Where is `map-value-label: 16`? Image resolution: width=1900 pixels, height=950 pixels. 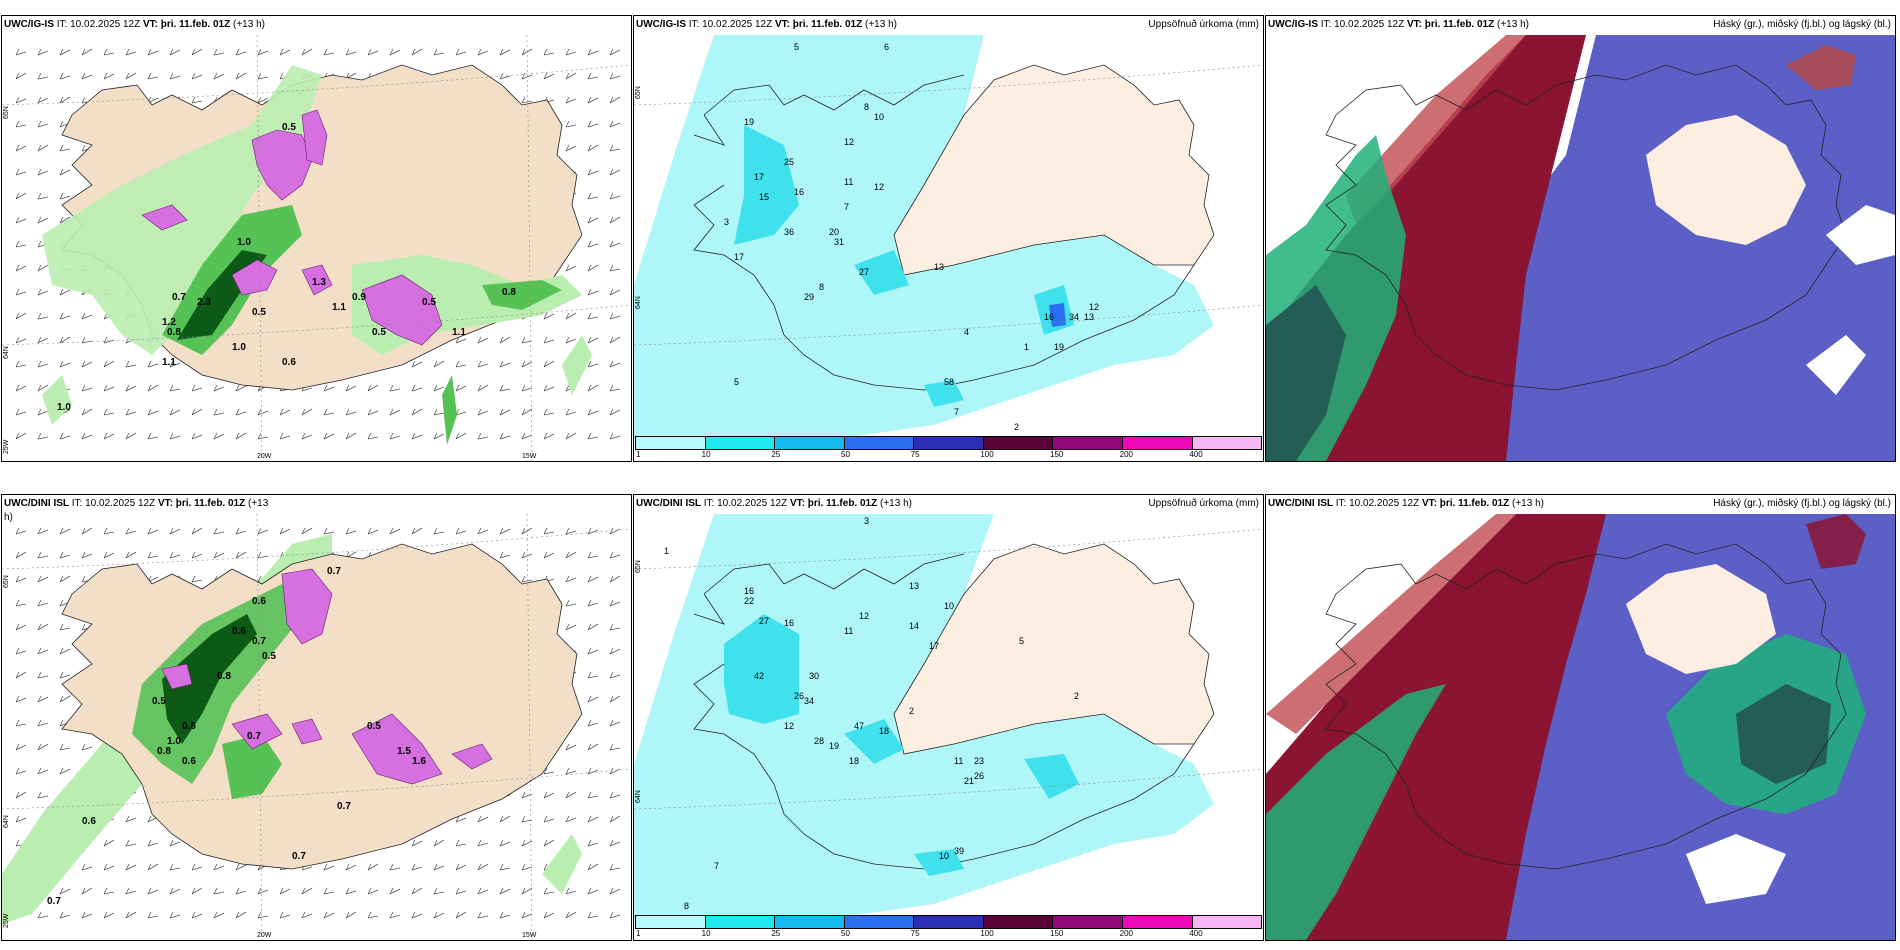
map-value-label: 16 is located at coordinates (789, 623).